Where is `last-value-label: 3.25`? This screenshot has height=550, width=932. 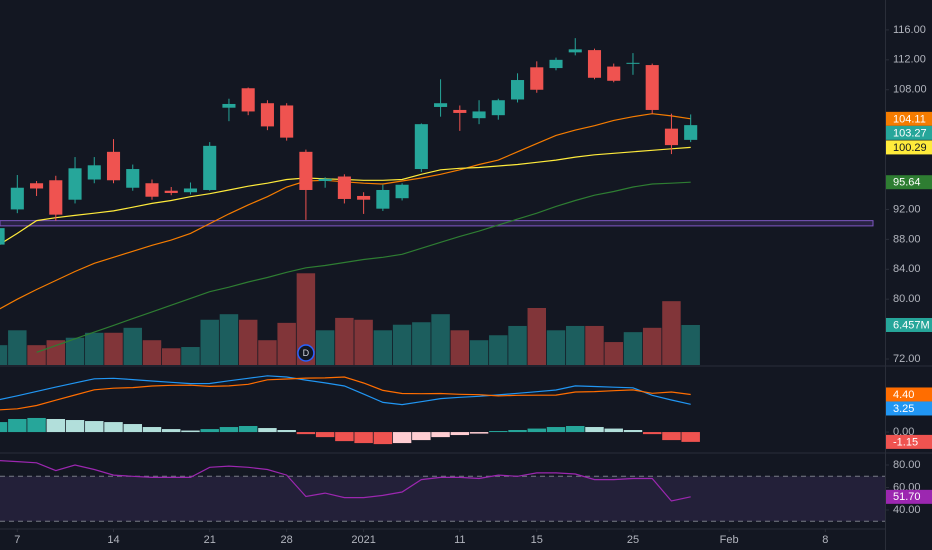 last-value-label: 3.25 is located at coordinates (903, 409).